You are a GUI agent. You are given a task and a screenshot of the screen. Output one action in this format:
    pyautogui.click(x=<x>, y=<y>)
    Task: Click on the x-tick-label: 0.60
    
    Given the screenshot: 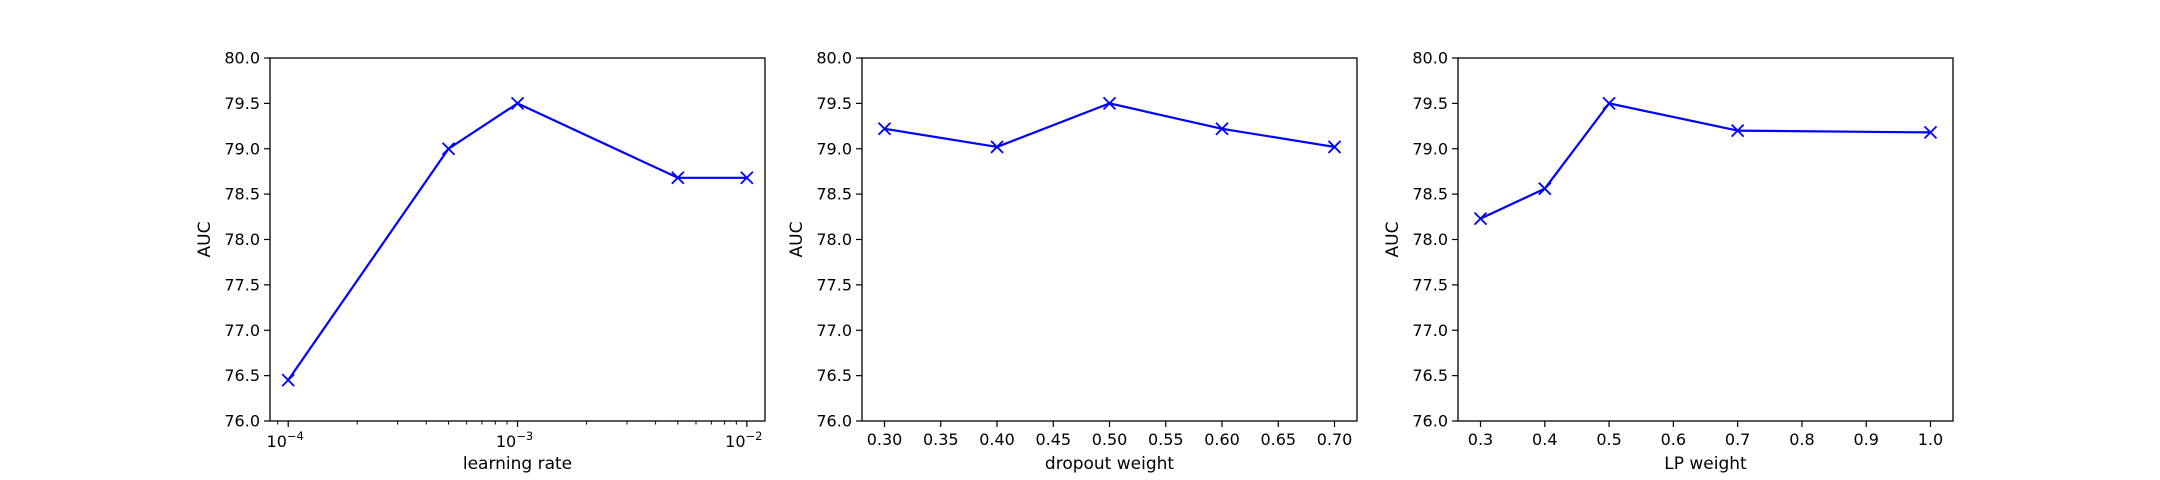 What is the action you would take?
    pyautogui.click(x=1222, y=439)
    